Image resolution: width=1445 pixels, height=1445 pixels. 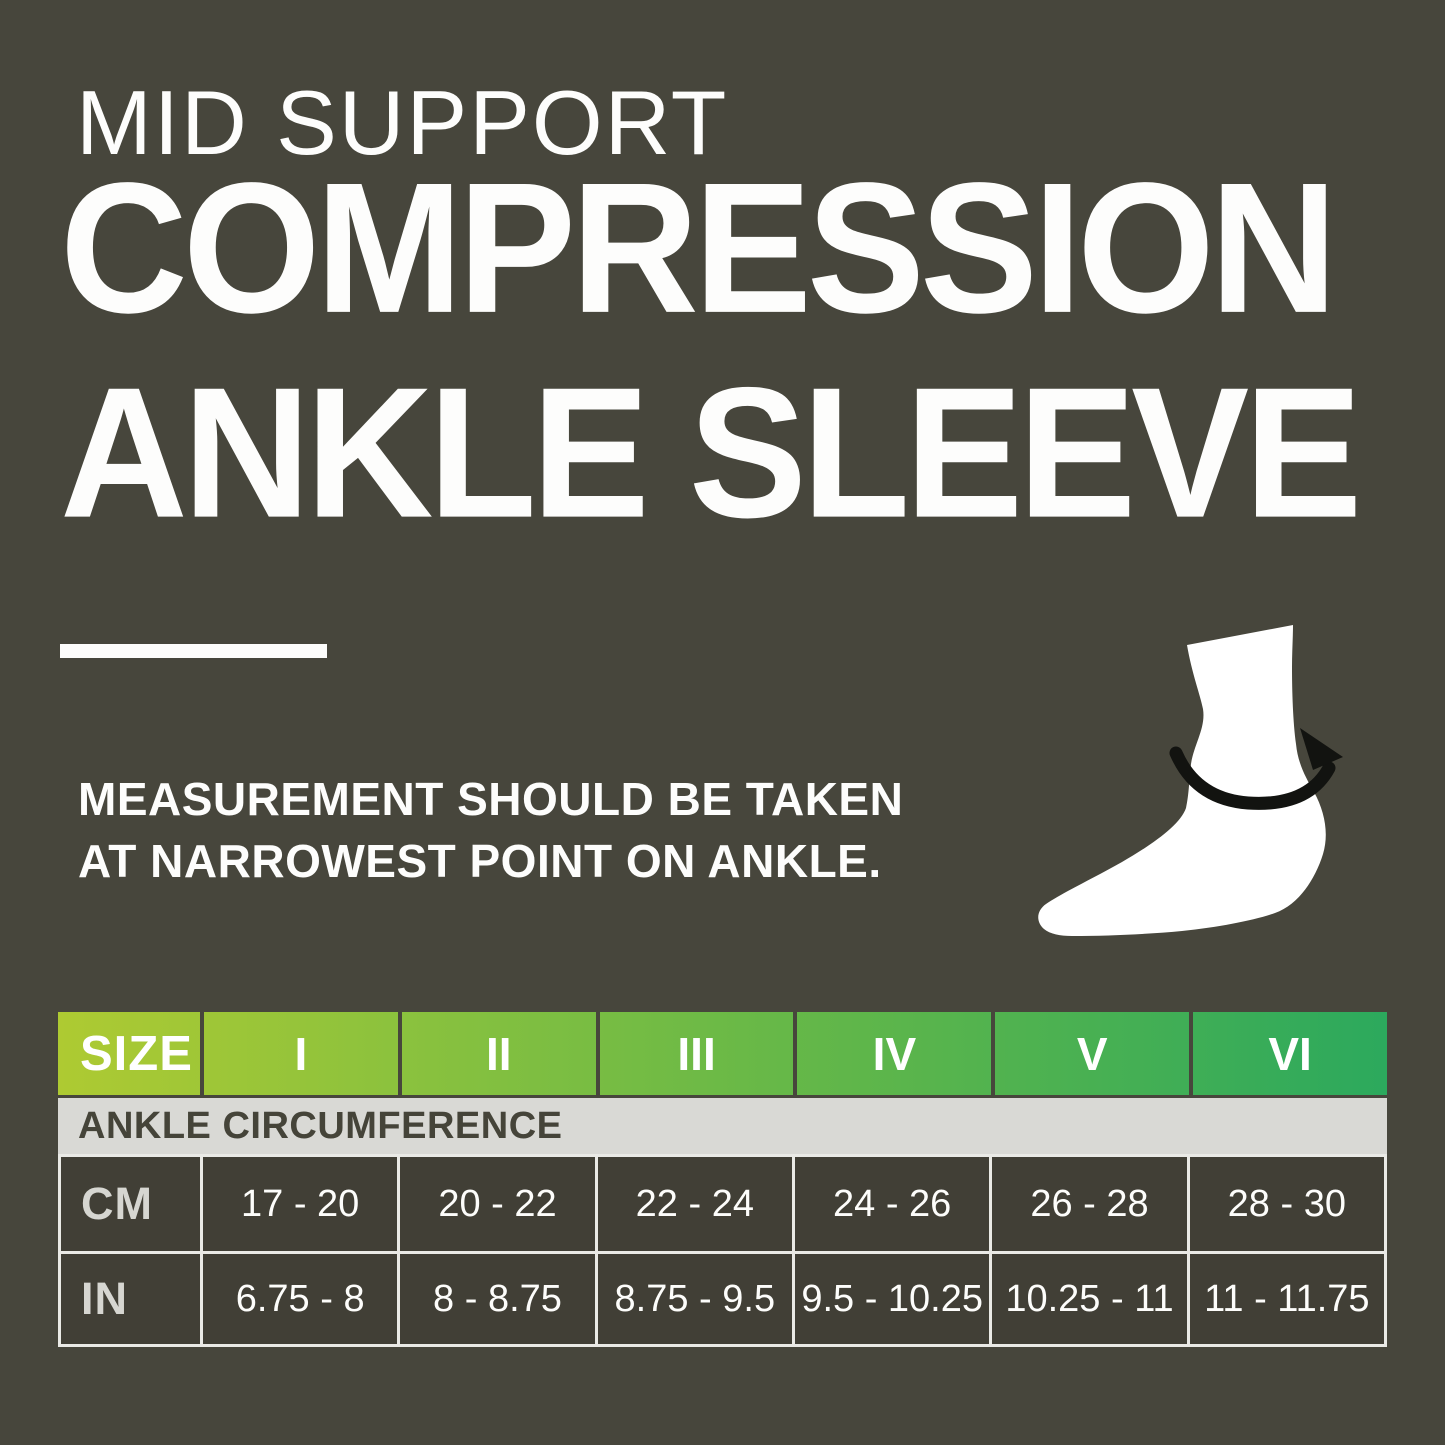 I want to click on cm-value-5: 26 - 28, so click(x=1089, y=1204).